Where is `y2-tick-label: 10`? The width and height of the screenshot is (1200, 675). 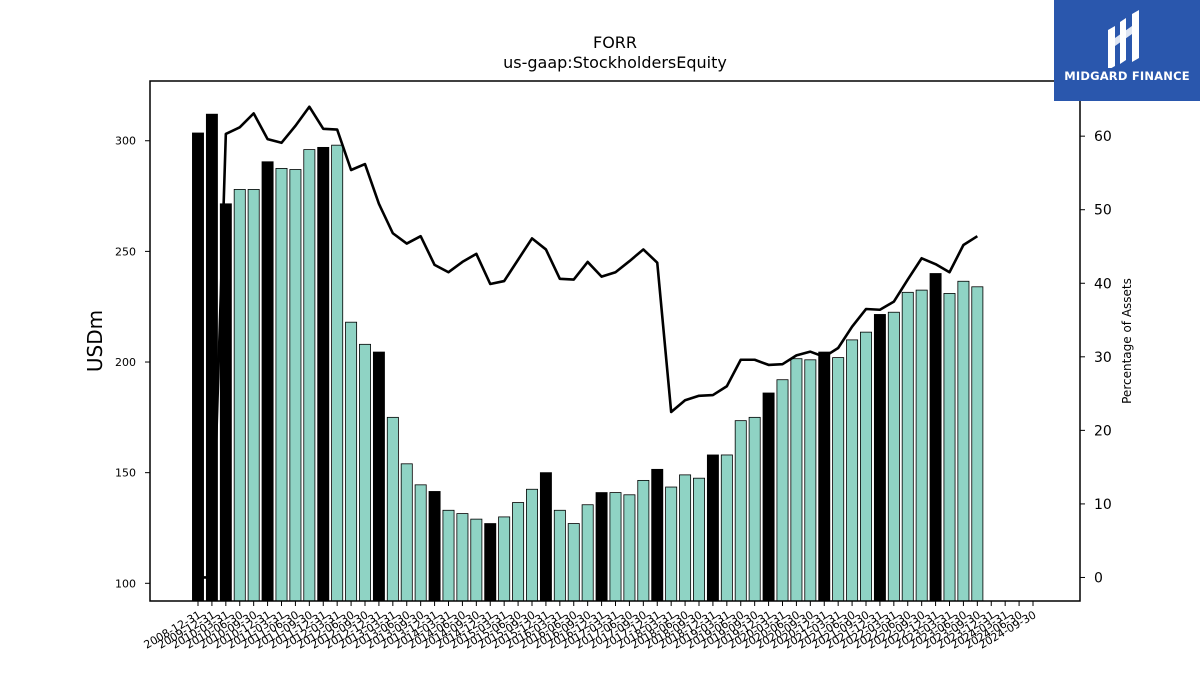 y2-tick-label: 10 is located at coordinates (1103, 505).